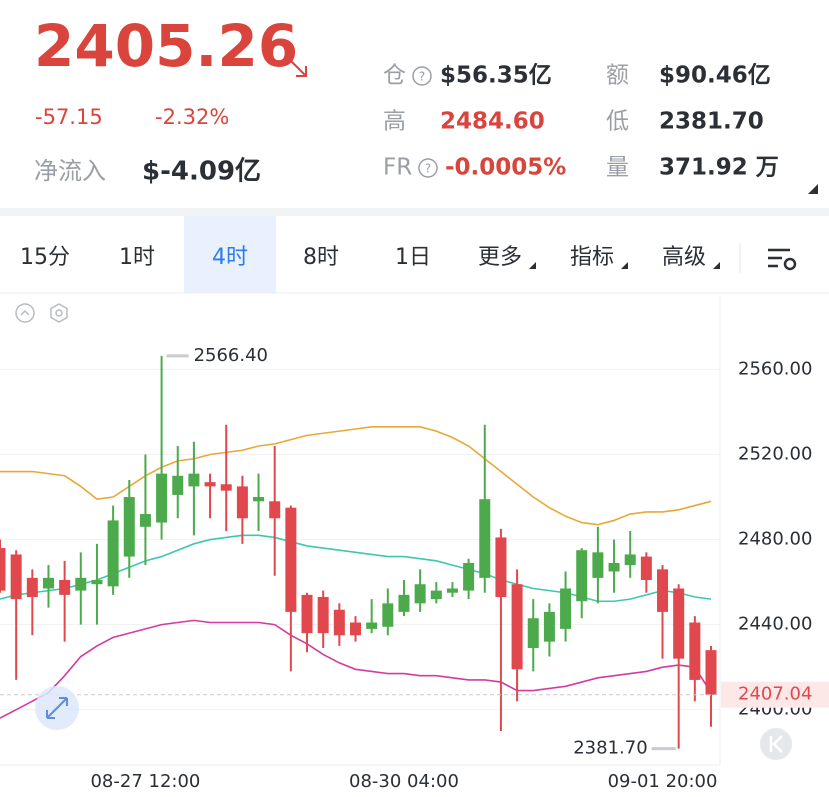 The height and width of the screenshot is (797, 829). I want to click on down-arrow, so click(298, 68).